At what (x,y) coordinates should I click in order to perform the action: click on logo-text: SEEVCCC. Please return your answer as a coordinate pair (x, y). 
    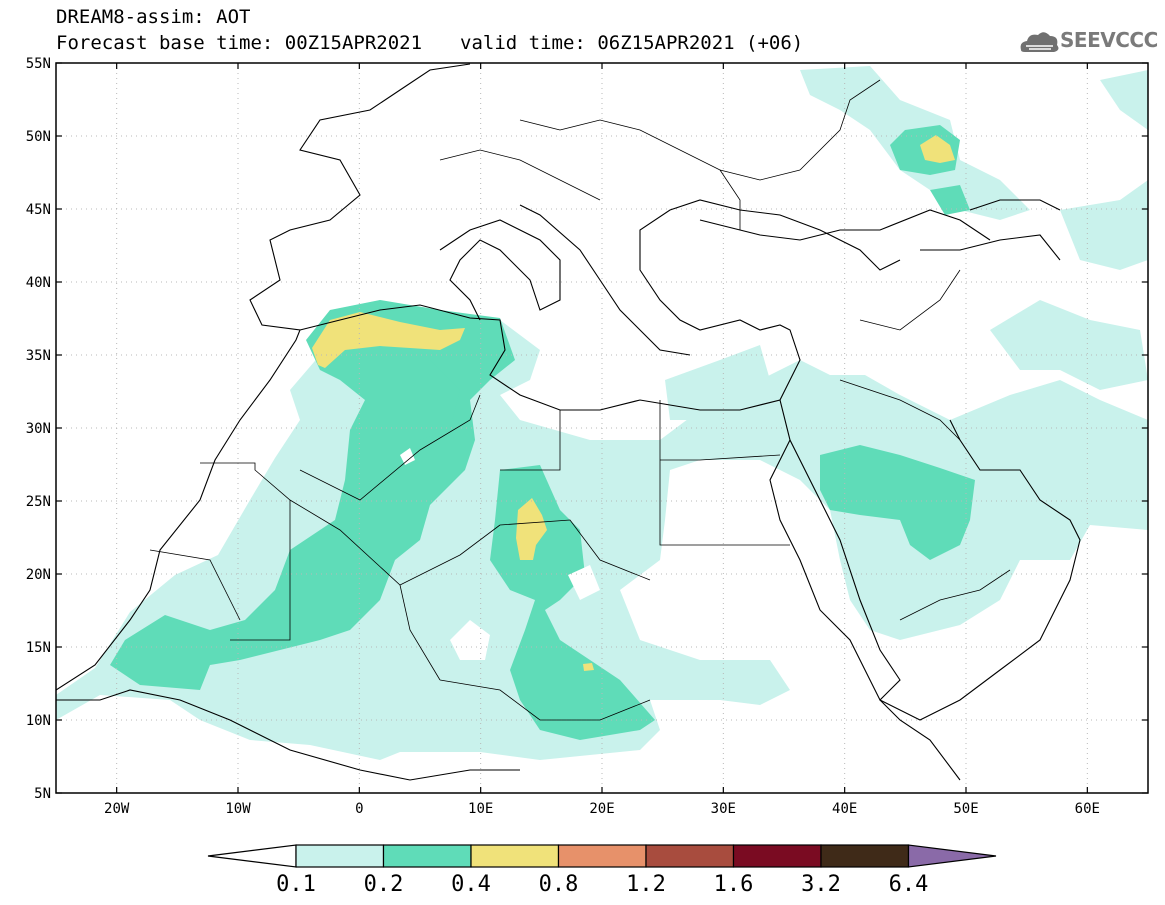
    Looking at the image, I should click on (1109, 40).